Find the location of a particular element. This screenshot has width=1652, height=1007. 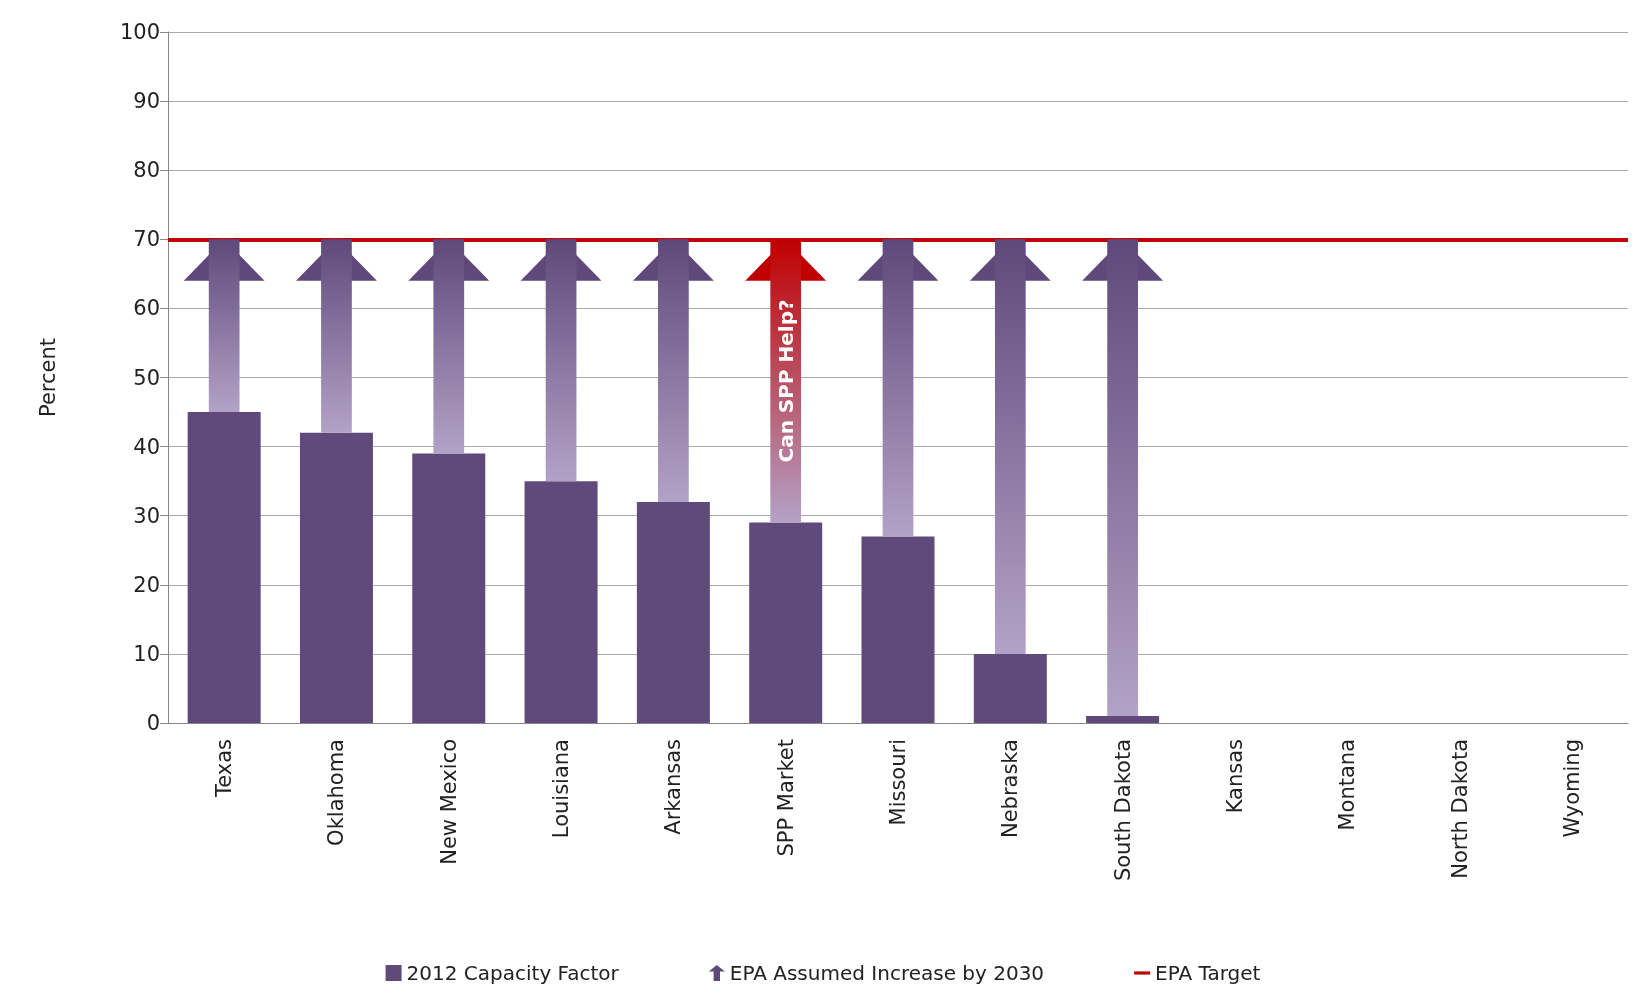

x-tick-label: Wyoming is located at coordinates (1571, 788).